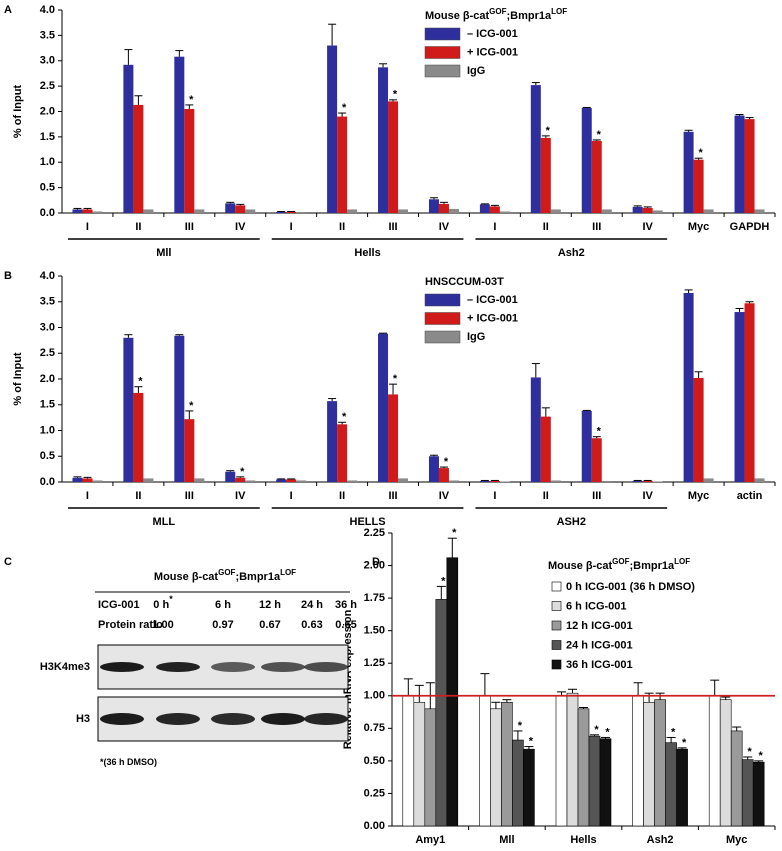 This screenshot has height=851, width=782. I want to click on y-tick-label: 1.75, so click(374, 598).